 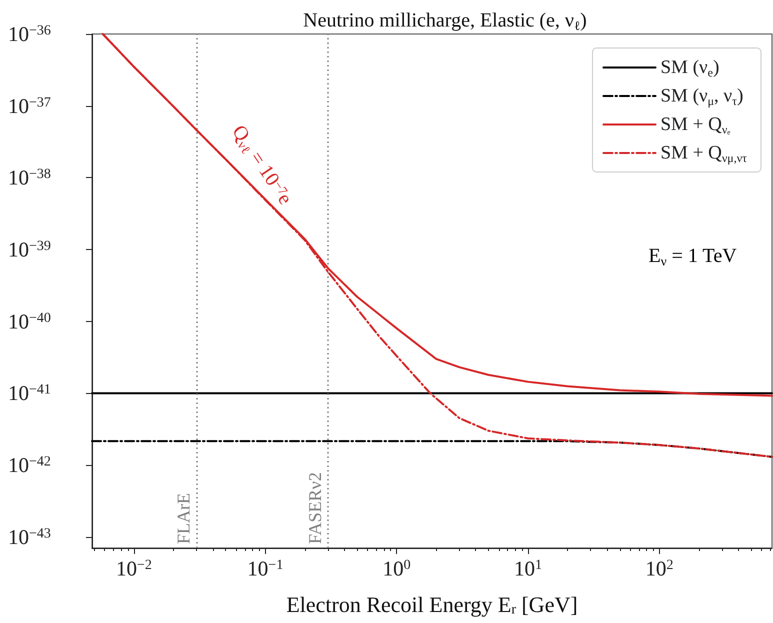 What do you see at coordinates (432, 605) in the screenshot?
I see `x-axis-title: Electron Recoil Energy Er [GeV]` at bounding box center [432, 605].